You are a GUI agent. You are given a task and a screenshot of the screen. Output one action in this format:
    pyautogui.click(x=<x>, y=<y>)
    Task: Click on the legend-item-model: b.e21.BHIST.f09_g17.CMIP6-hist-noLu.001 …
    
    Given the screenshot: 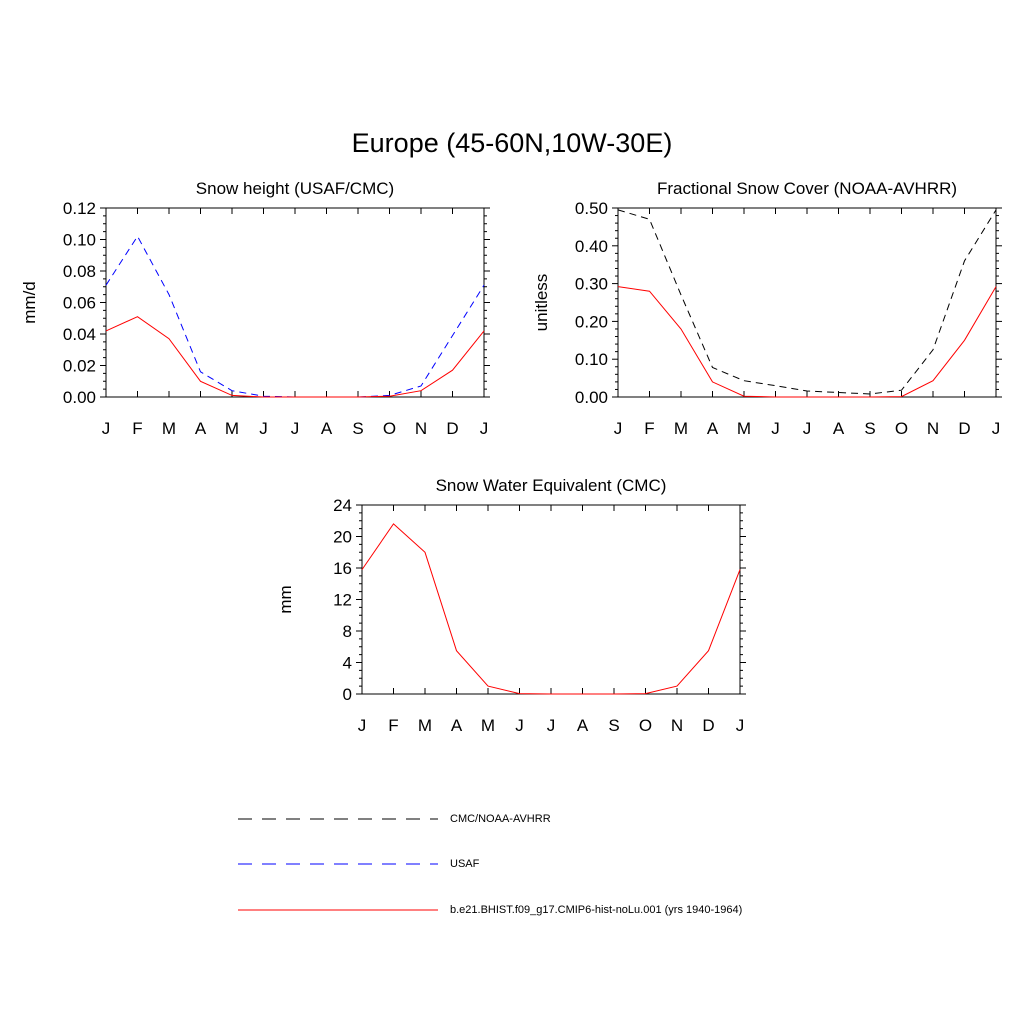 What is the action you would take?
    pyautogui.click(x=538, y=910)
    